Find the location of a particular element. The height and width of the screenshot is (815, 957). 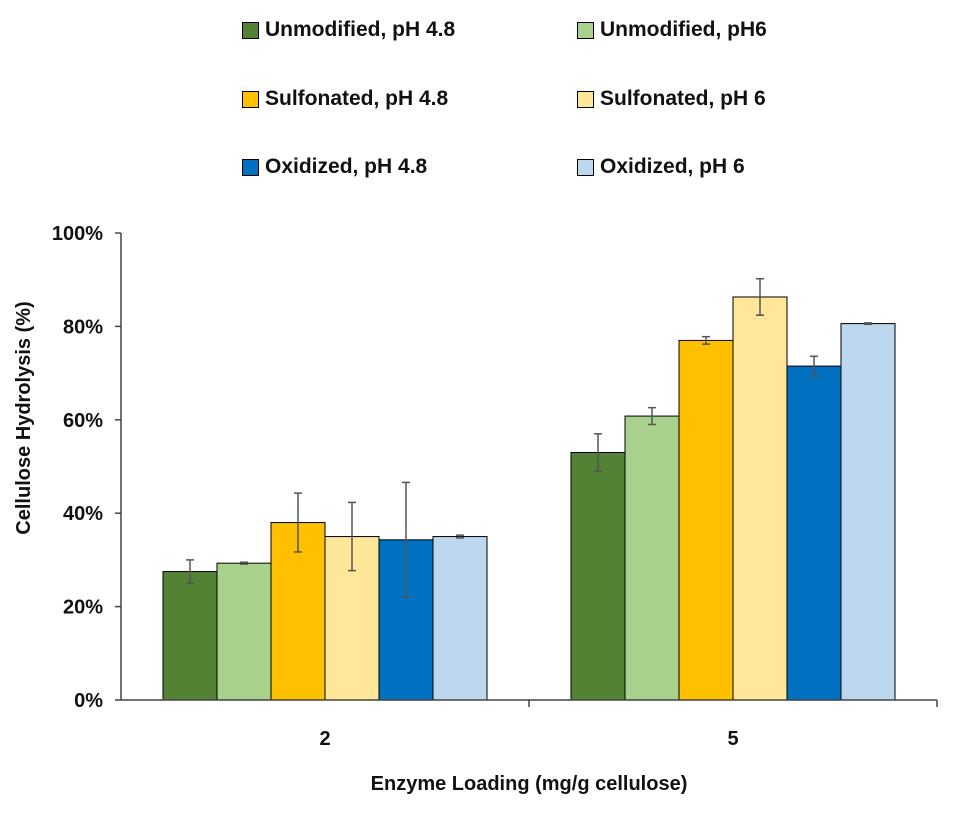

y-tick-label: 100% is located at coordinates (77, 234).